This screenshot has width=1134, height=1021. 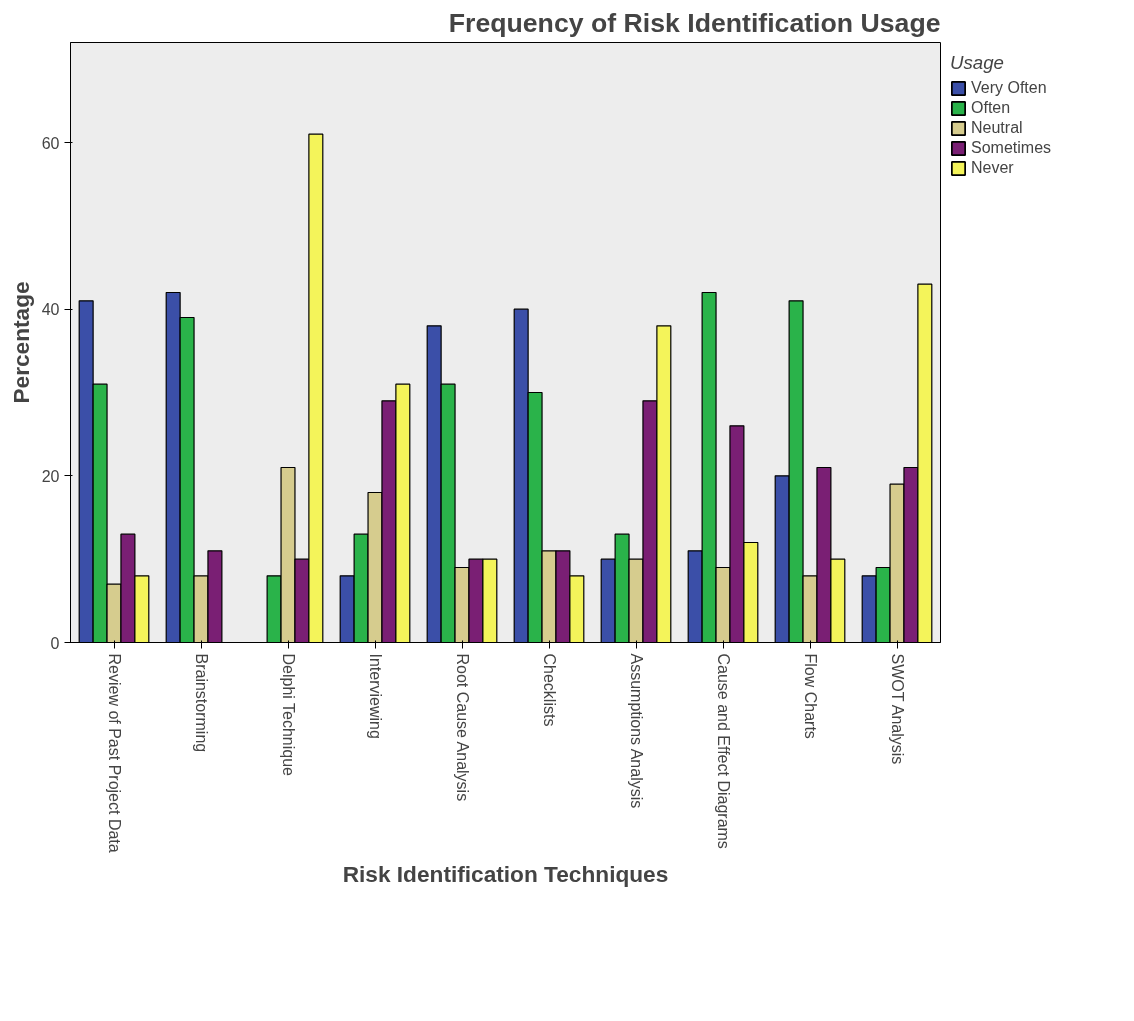 What do you see at coordinates (991, 108) in the screenshot?
I see `legend-label: Often` at bounding box center [991, 108].